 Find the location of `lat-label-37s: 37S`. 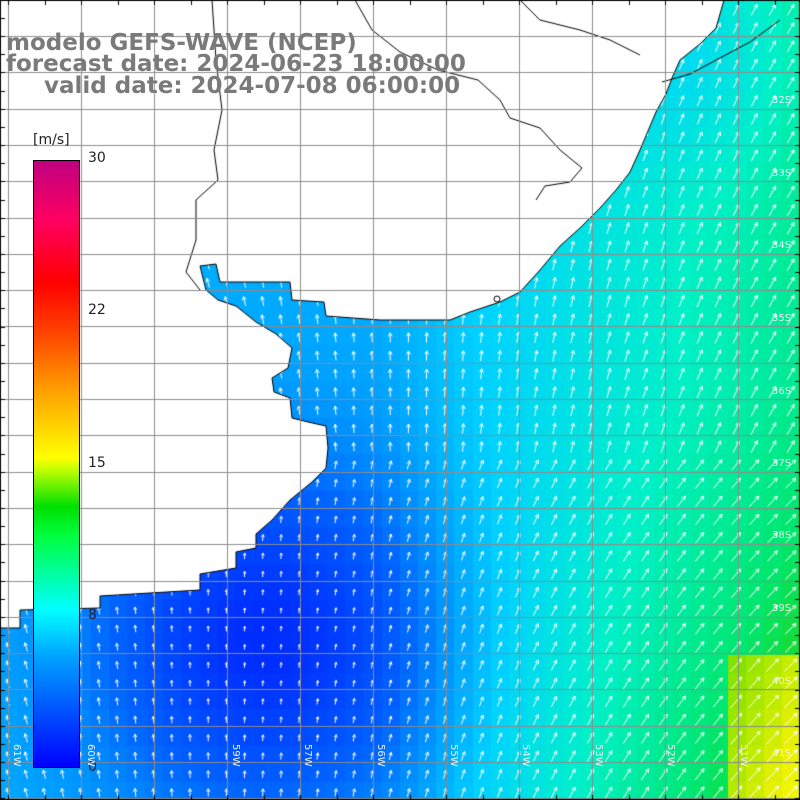

lat-label-37s: 37S is located at coordinates (782, 463).